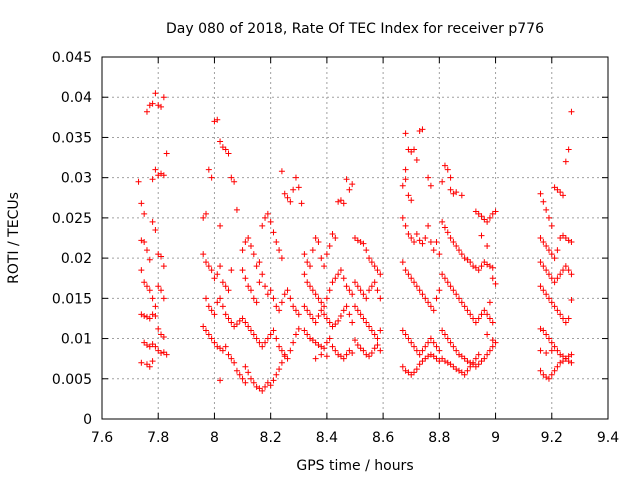 This screenshot has height=480, width=640. I want to click on x-tick-label: 8.8, so click(439, 438).